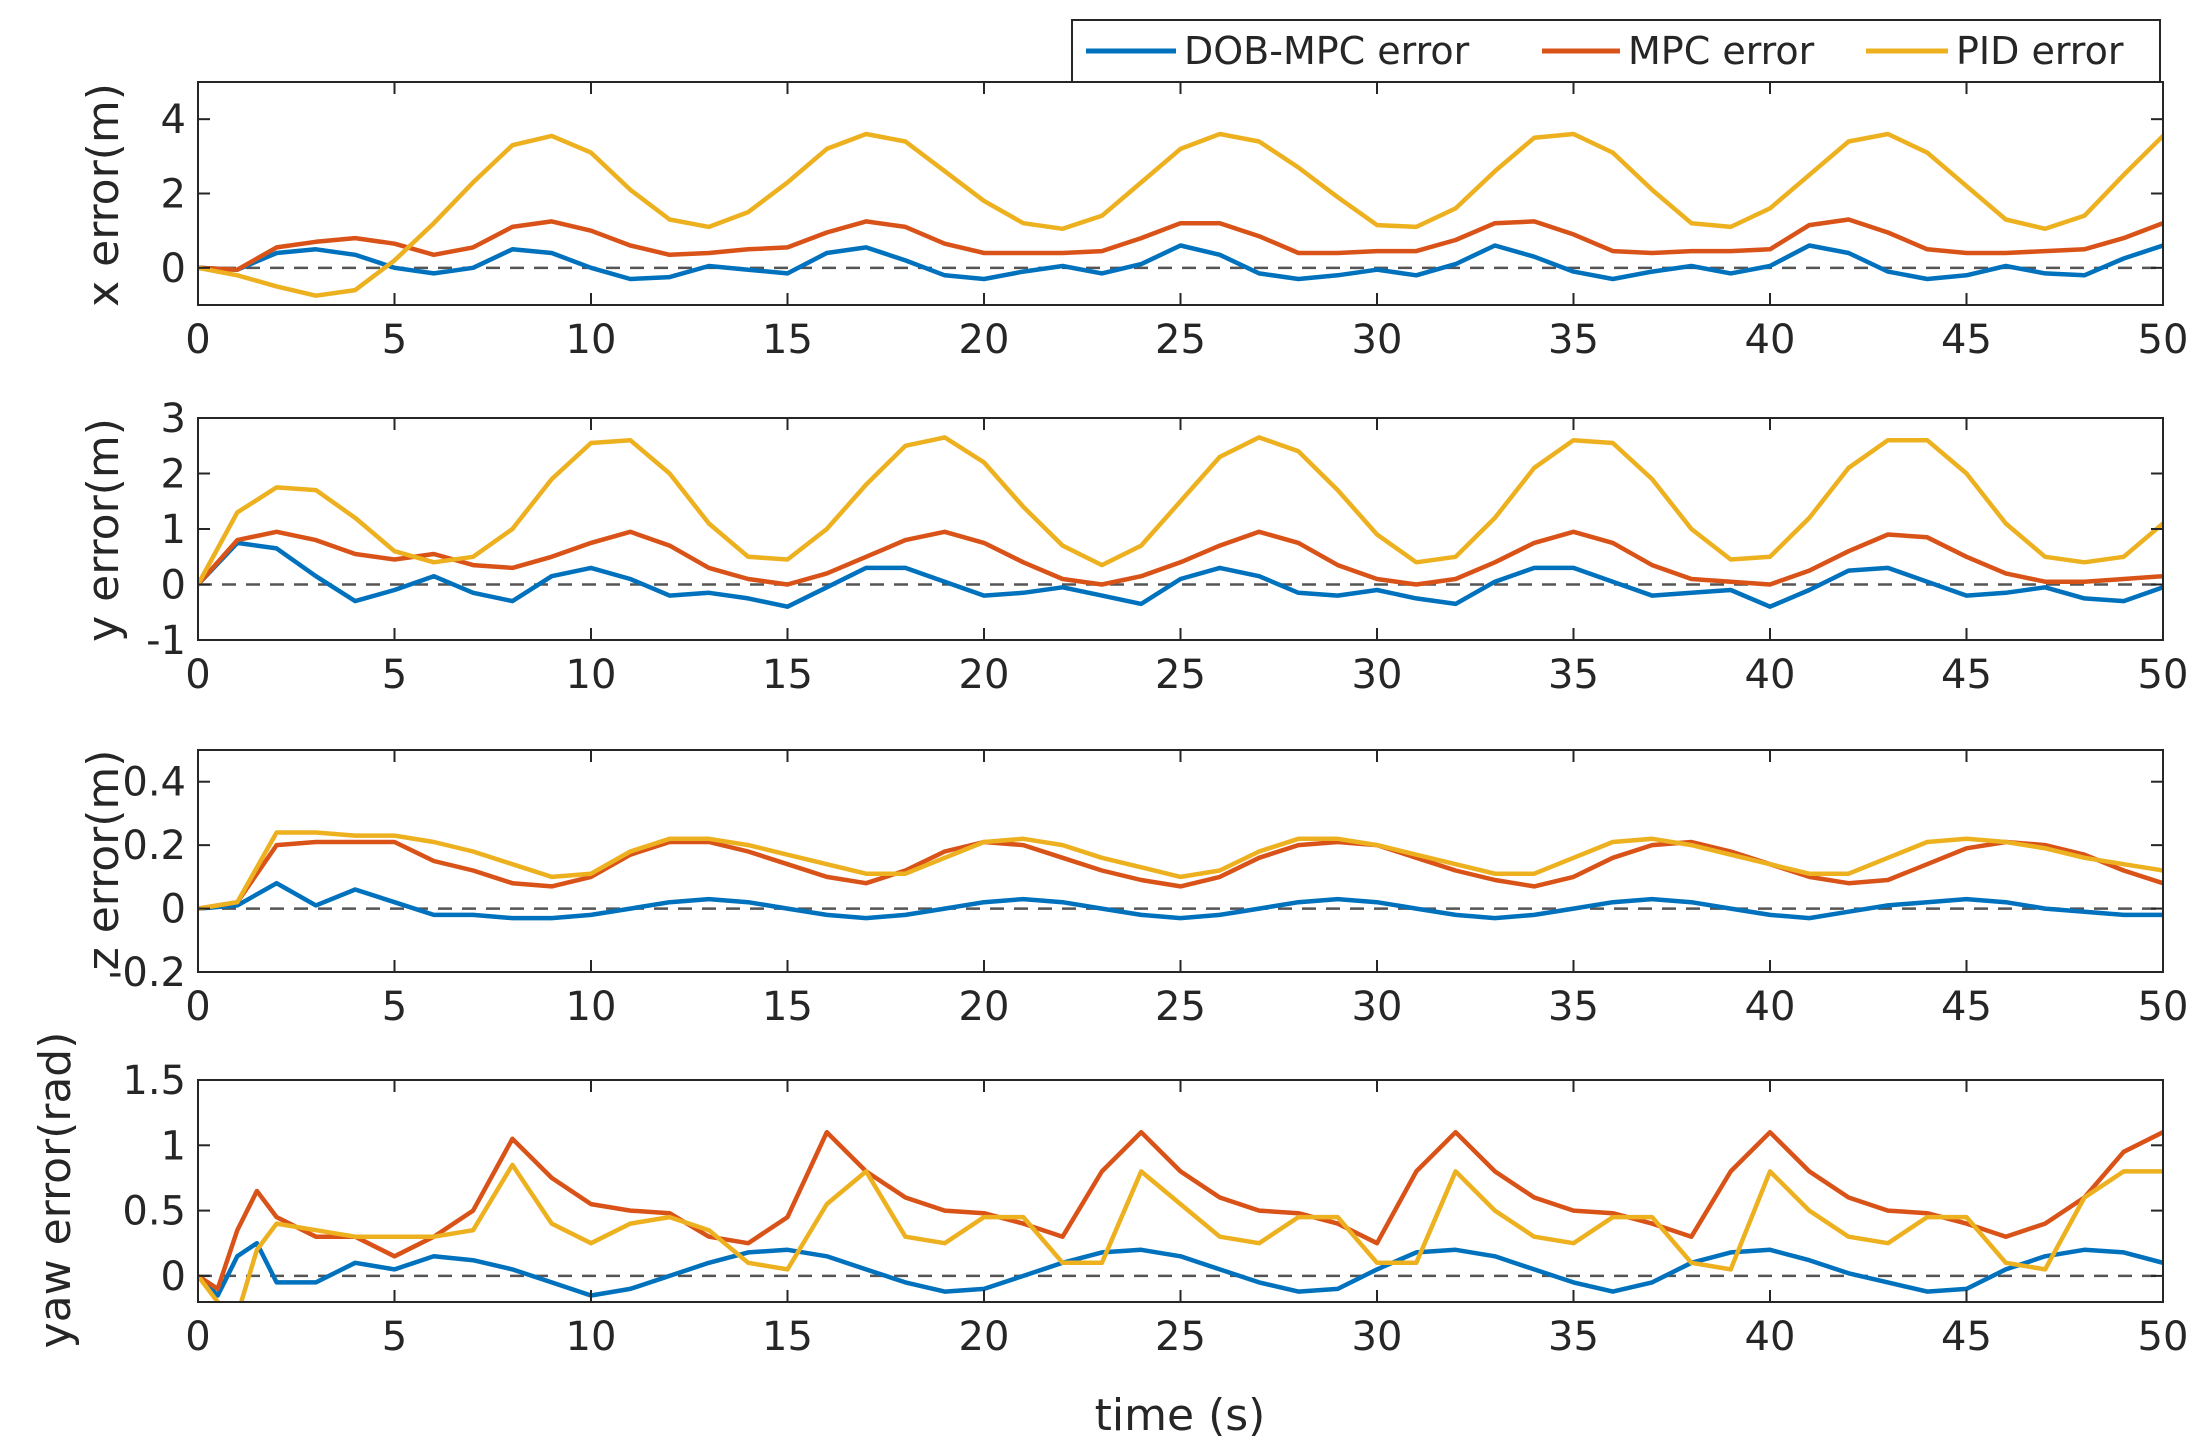 The image size is (2205, 1455). Describe the element at coordinates (103, 195) in the screenshot. I see `x-error-ylabel: x error(m)` at that location.